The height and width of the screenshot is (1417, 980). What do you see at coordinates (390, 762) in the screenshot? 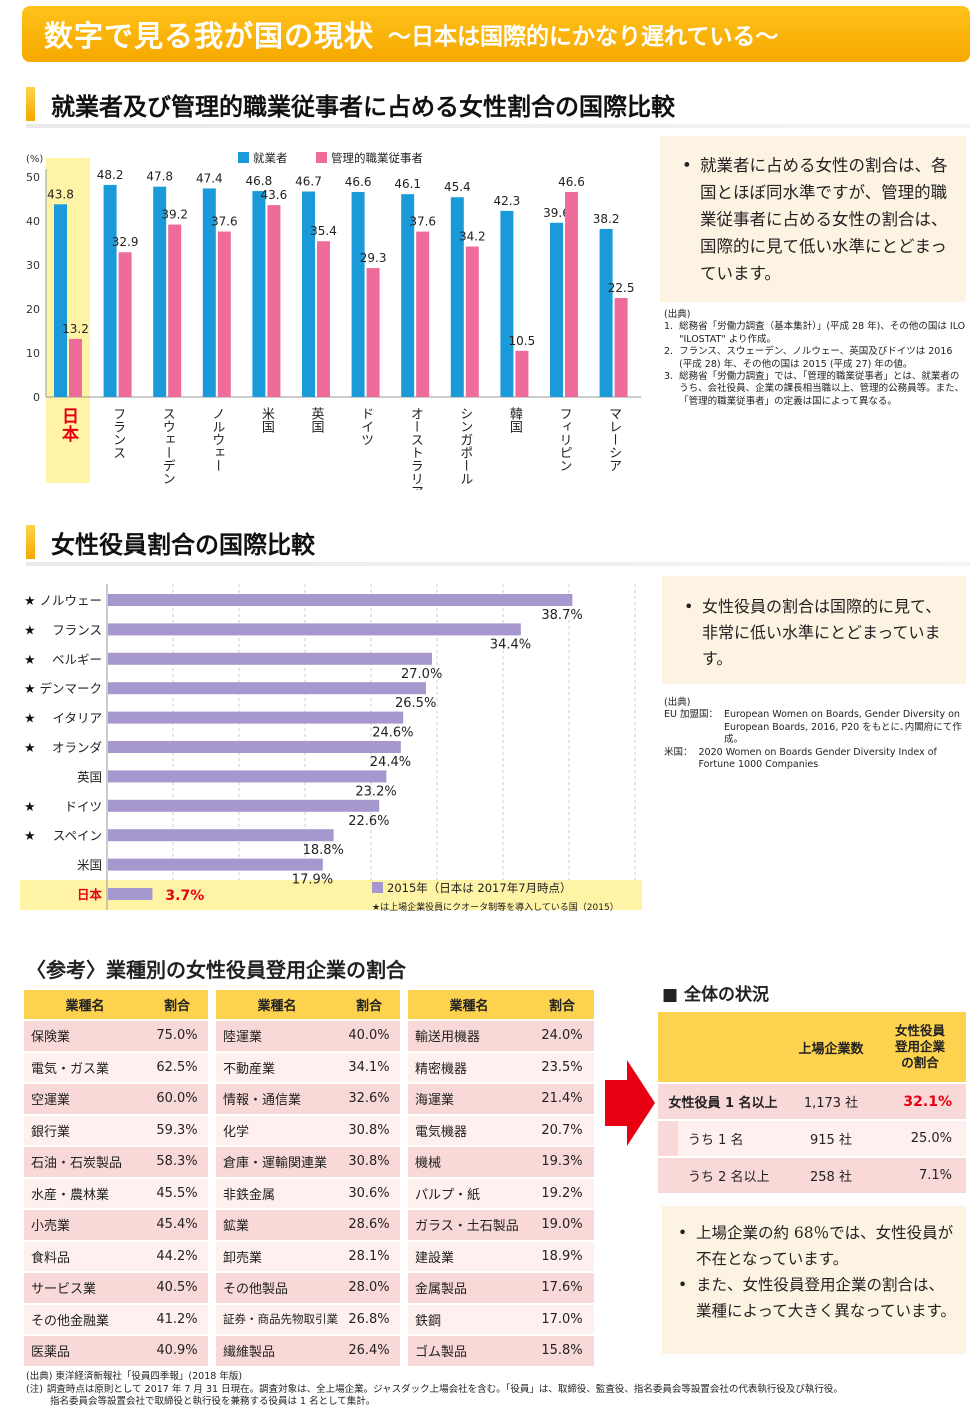
I see `bar-value-label: 24.4%` at bounding box center [390, 762].